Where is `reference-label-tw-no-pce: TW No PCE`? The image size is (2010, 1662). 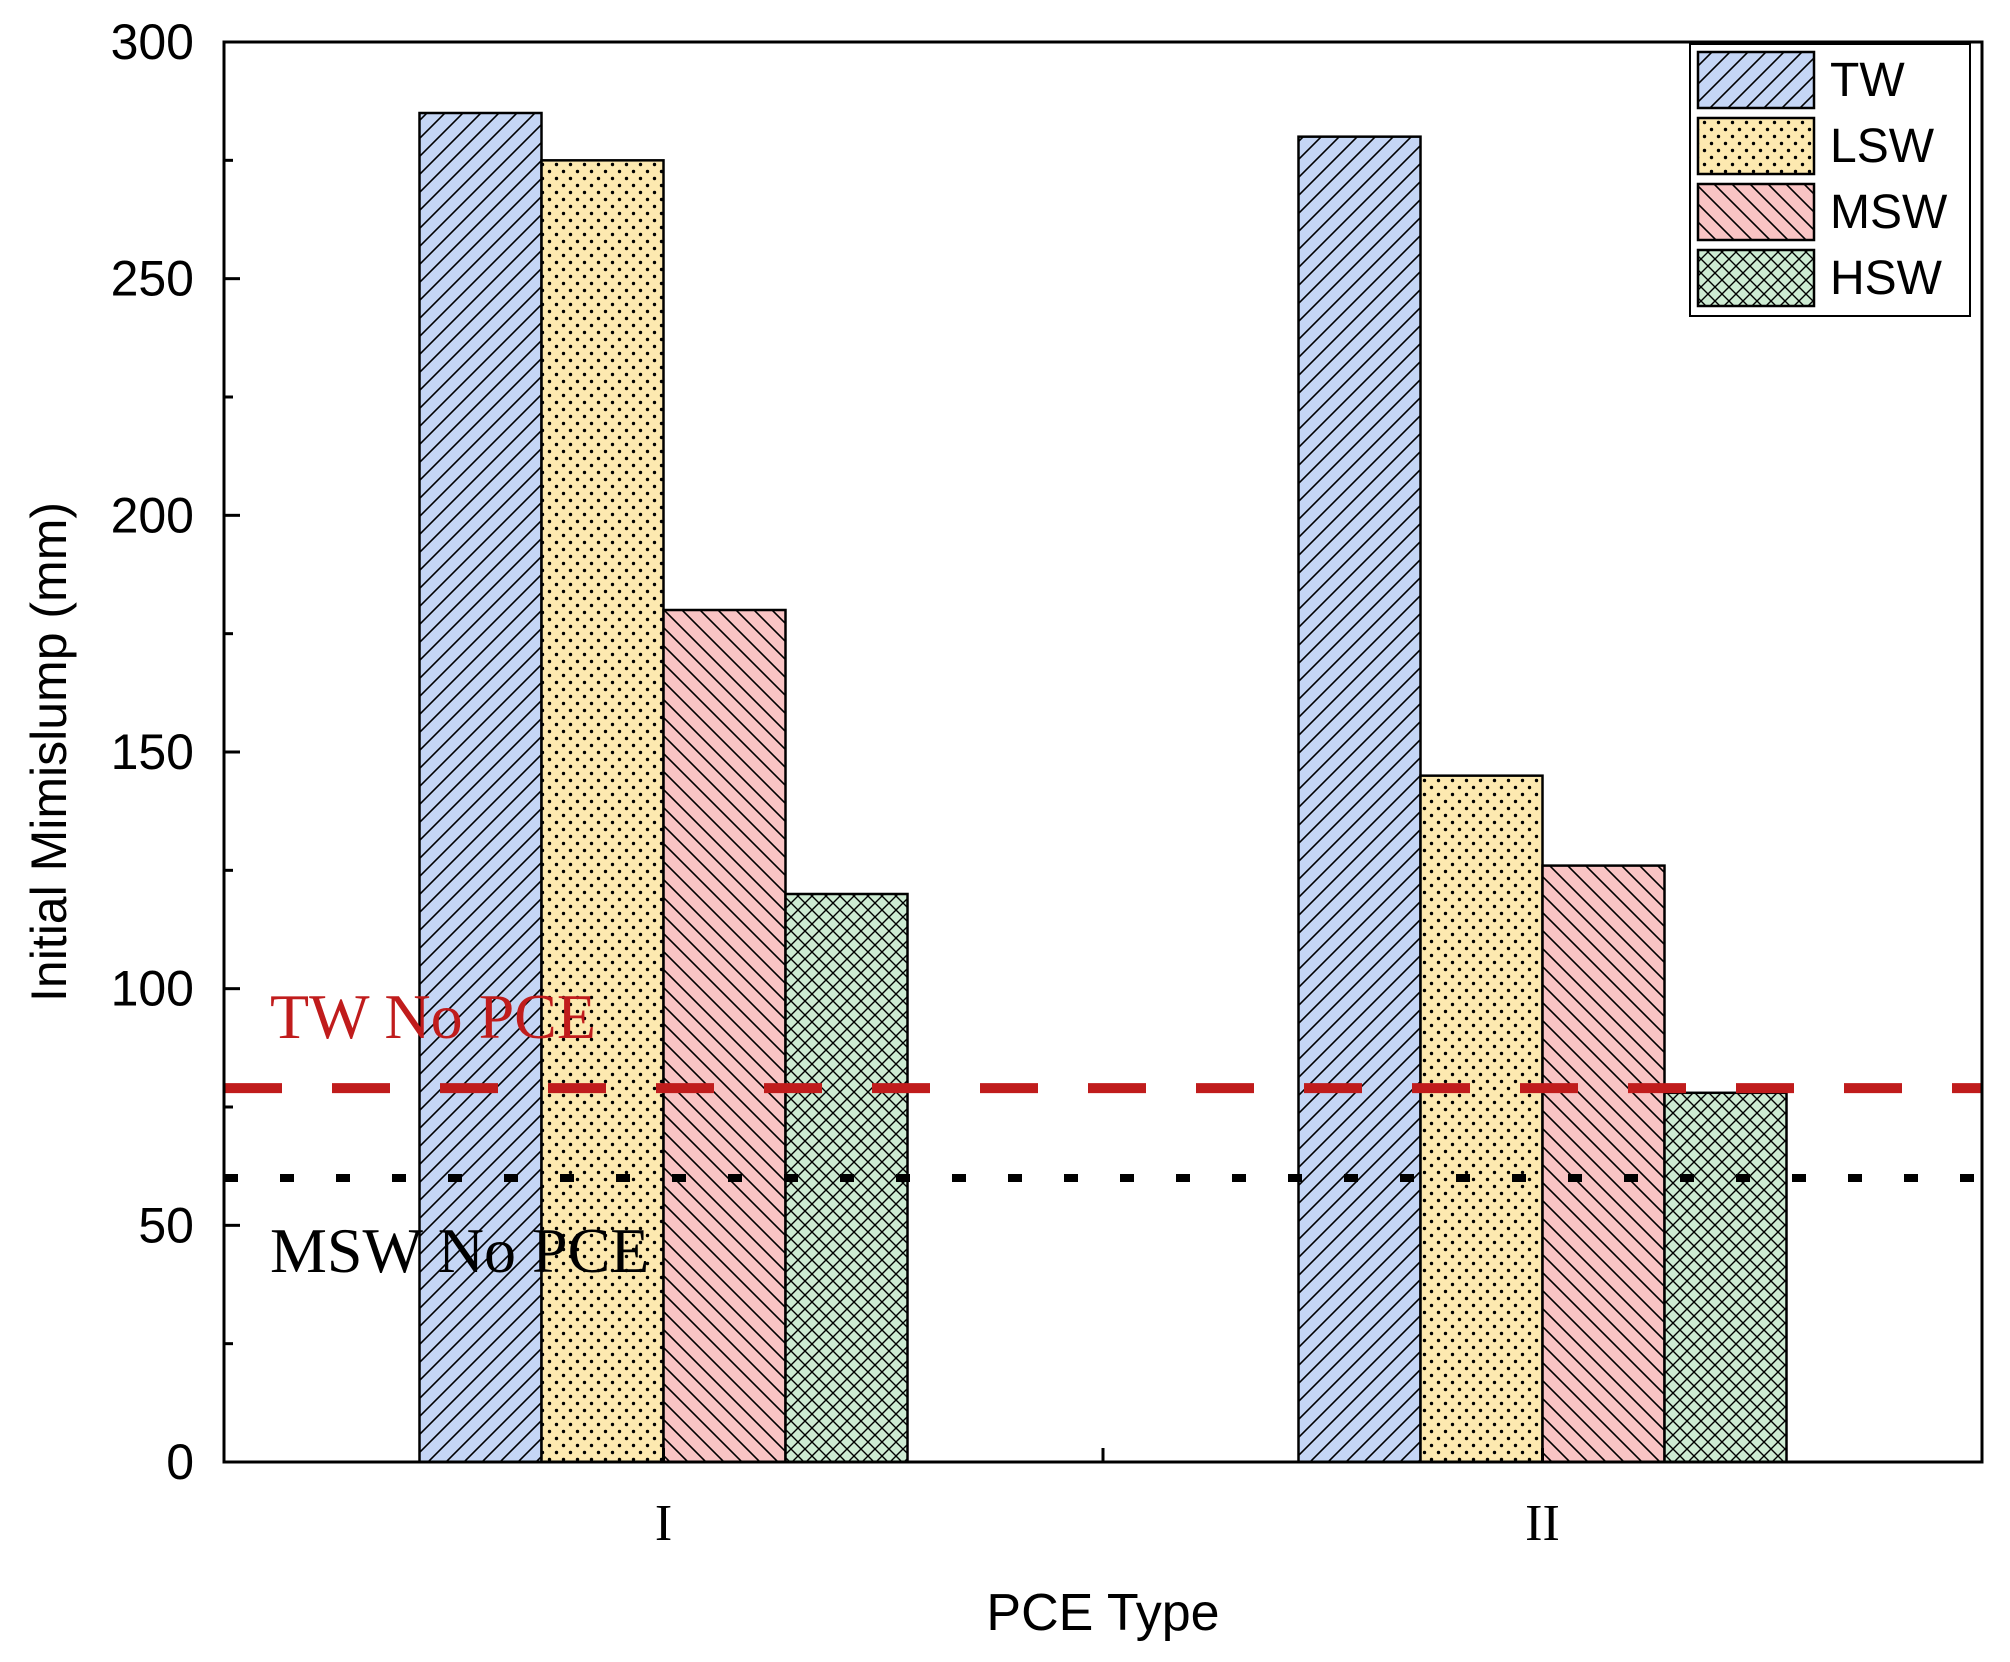 reference-label-tw-no-pce: TW No PCE is located at coordinates (433, 1016).